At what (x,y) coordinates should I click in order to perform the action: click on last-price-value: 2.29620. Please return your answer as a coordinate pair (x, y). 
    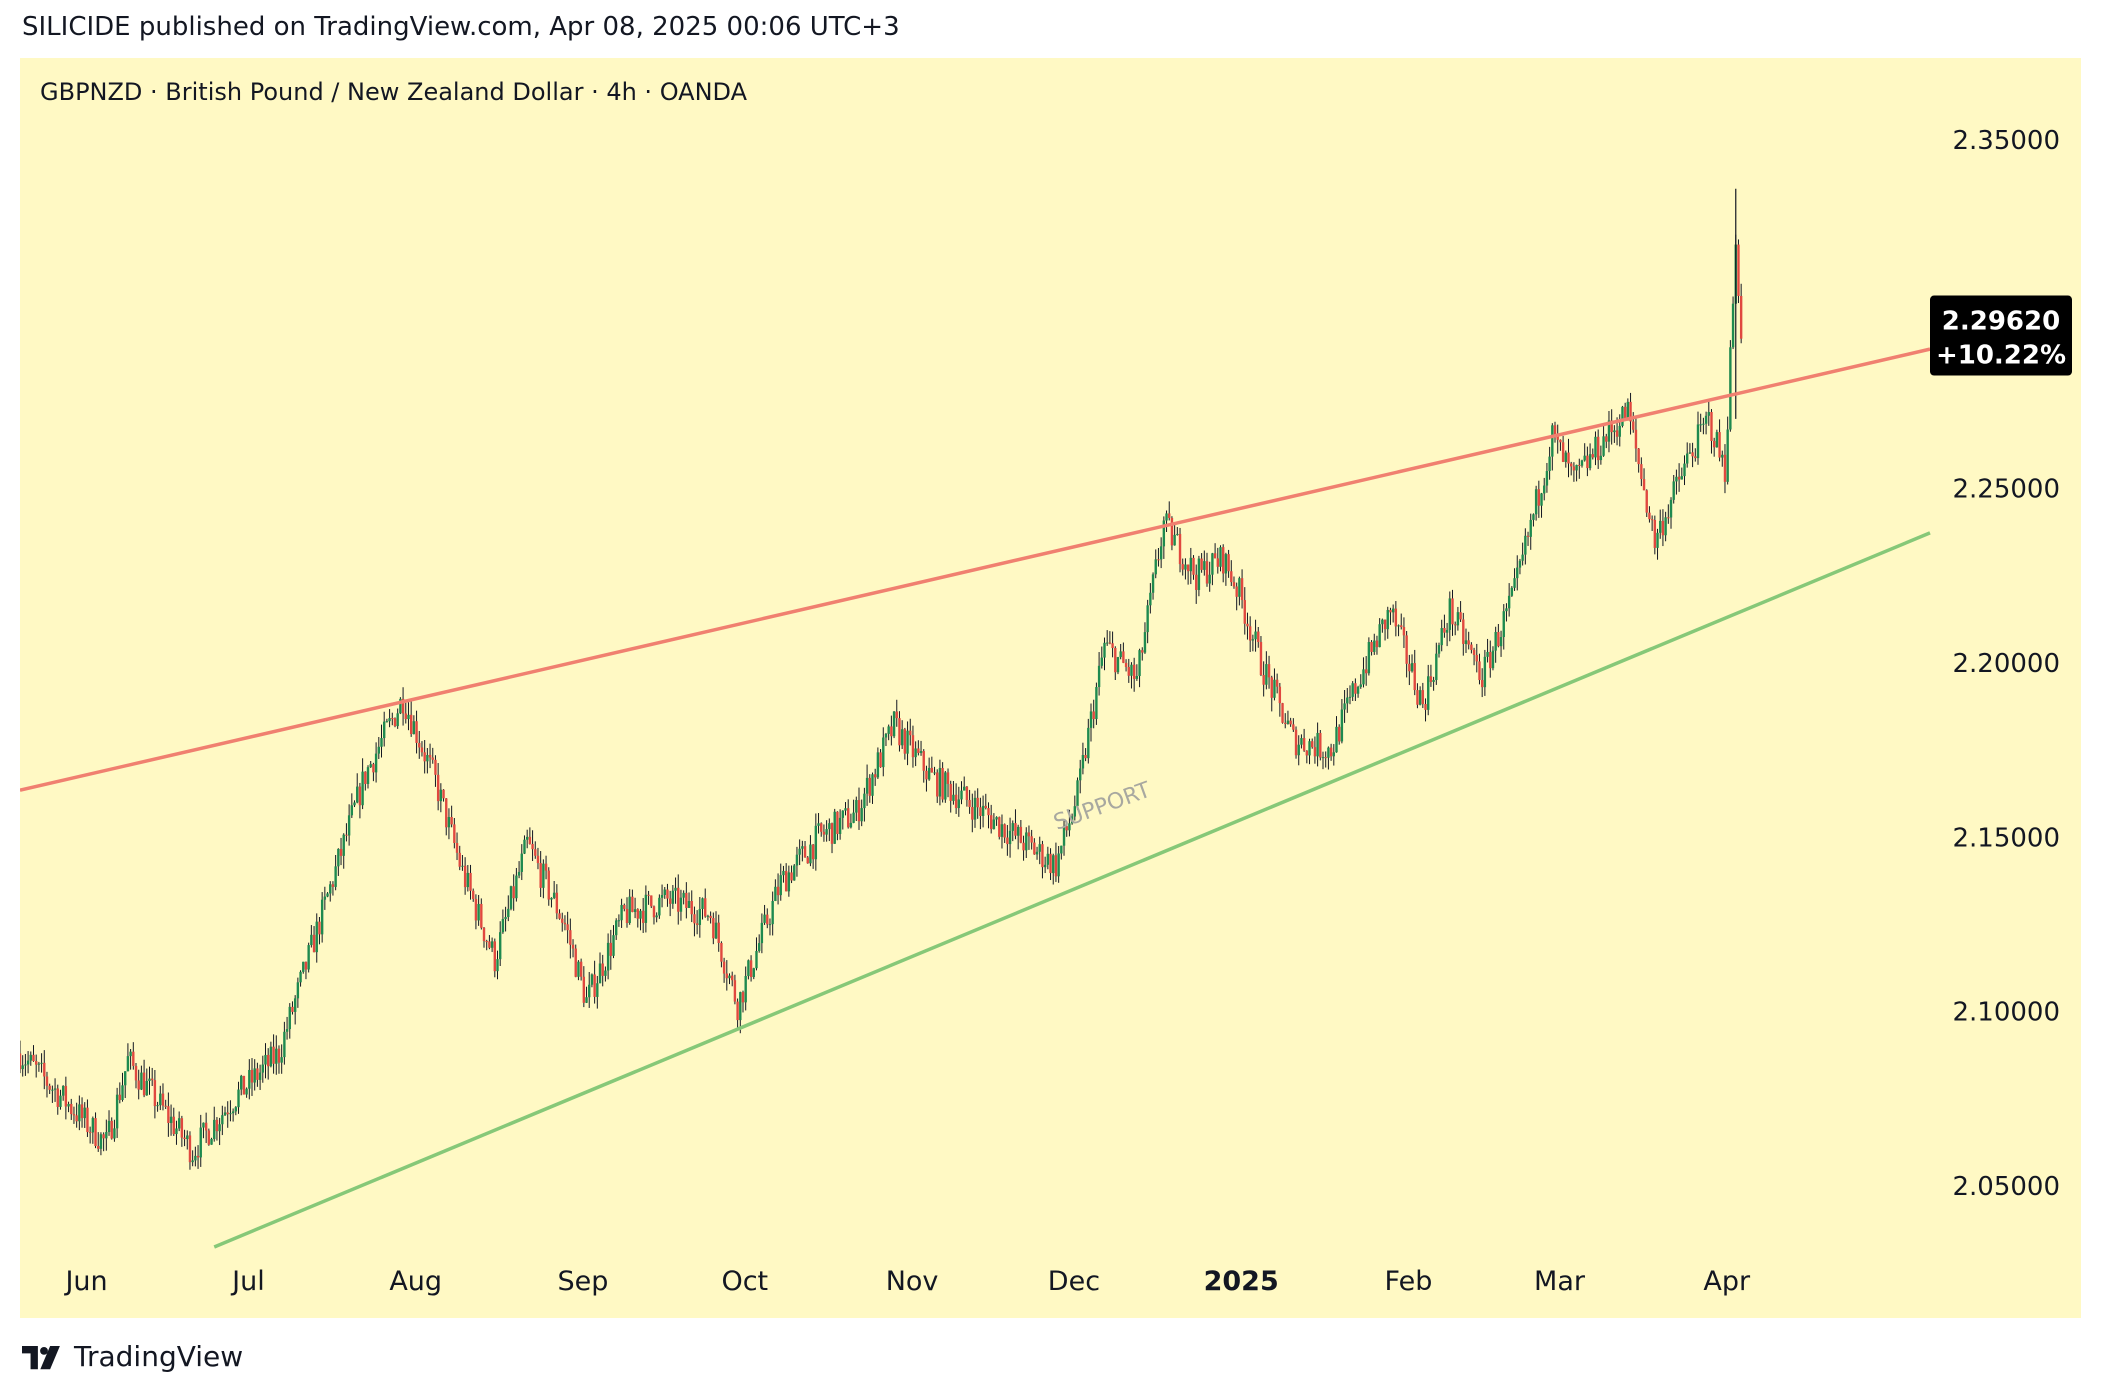
    Looking at the image, I should click on (2001, 322).